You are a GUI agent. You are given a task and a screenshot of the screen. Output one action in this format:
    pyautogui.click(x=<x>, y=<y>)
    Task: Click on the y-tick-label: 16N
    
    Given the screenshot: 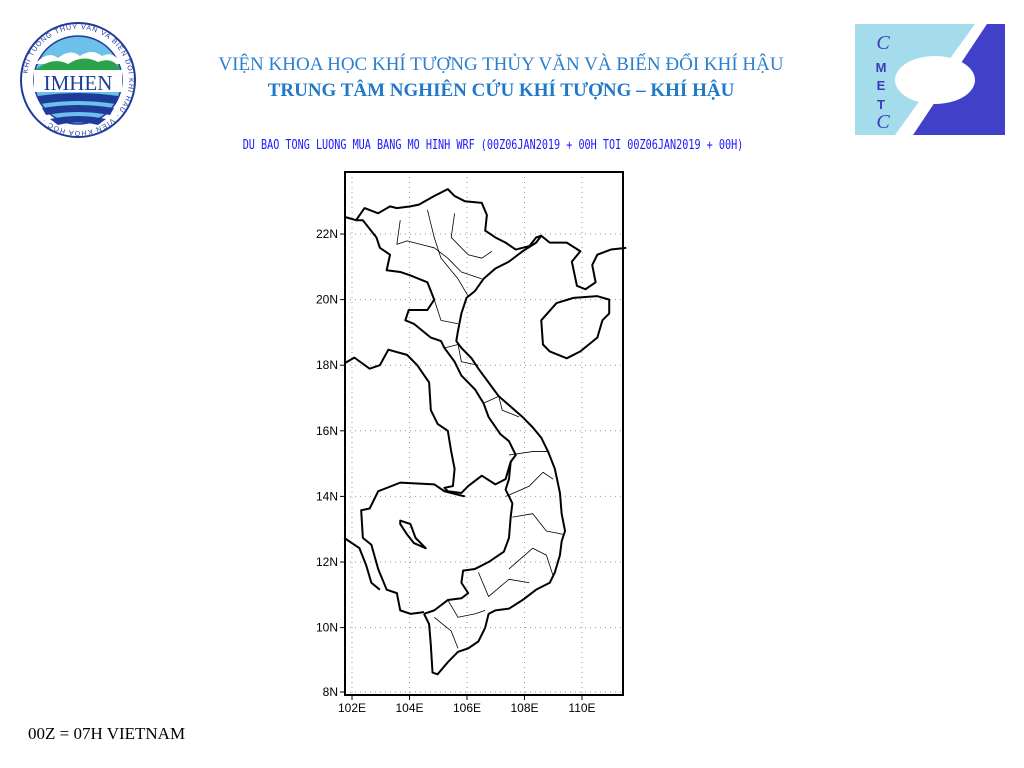 What is the action you would take?
    pyautogui.click(x=327, y=431)
    